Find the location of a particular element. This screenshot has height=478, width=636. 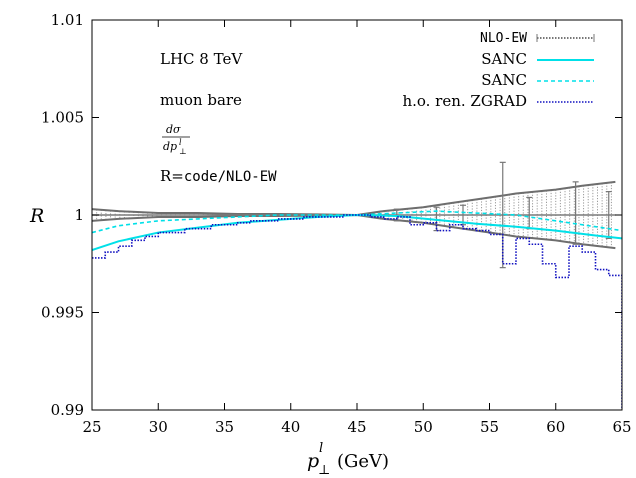

x-tick-labels: 25 30 35 40 45 50 55 60 65 is located at coordinates (356, 427).